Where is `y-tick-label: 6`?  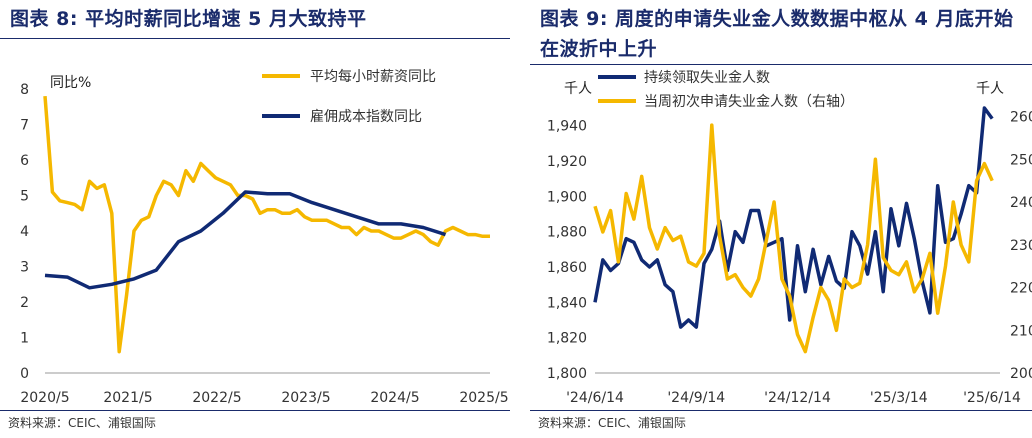 y-tick-label: 6 is located at coordinates (24, 161).